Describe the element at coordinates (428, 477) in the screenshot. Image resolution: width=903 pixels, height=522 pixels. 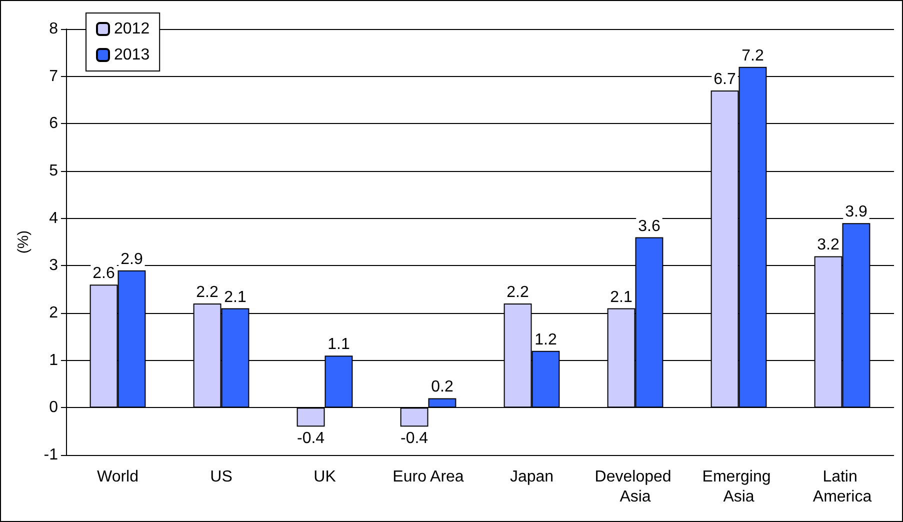
I see `x-tick-label: Euro Area` at that location.